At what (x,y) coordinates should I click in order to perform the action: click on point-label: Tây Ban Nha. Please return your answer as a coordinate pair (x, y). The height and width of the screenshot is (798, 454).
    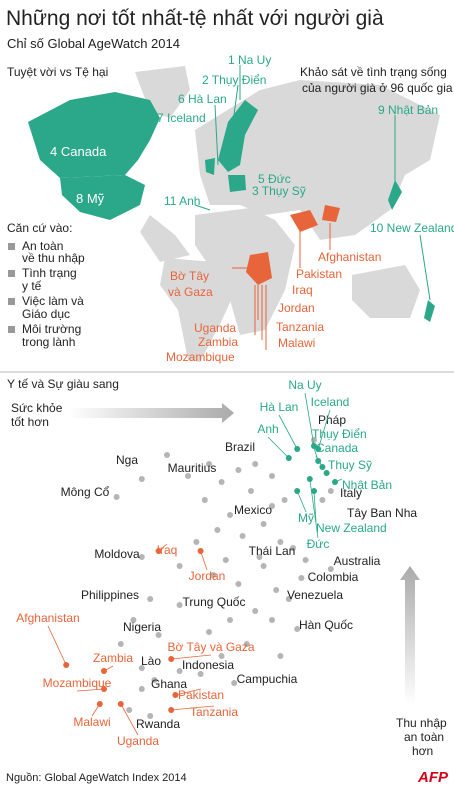
    Looking at the image, I should click on (382, 513).